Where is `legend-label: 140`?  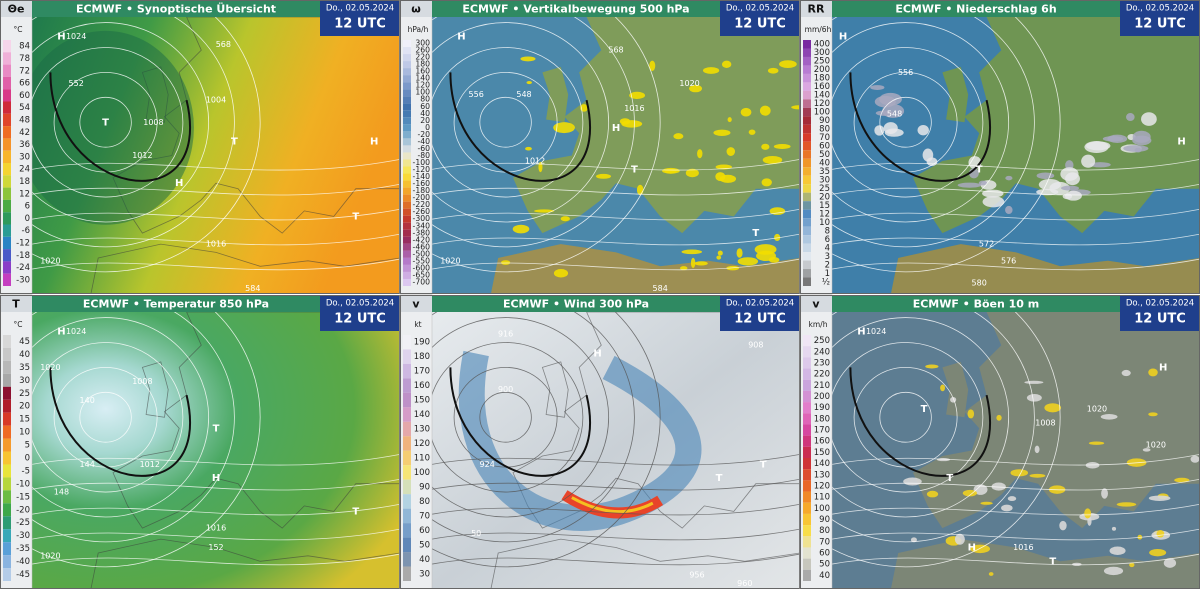 legend-label: 140 is located at coordinates (422, 415).